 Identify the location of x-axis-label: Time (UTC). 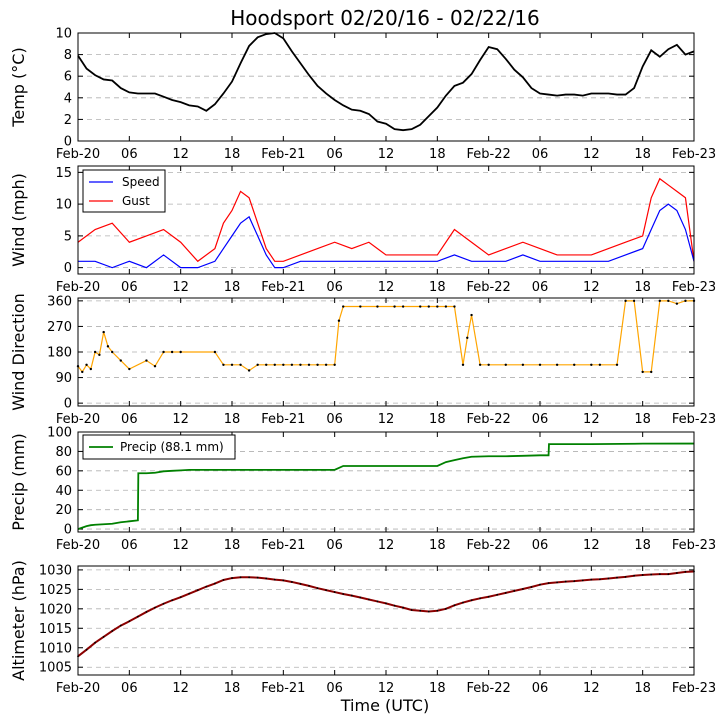
(384, 705).